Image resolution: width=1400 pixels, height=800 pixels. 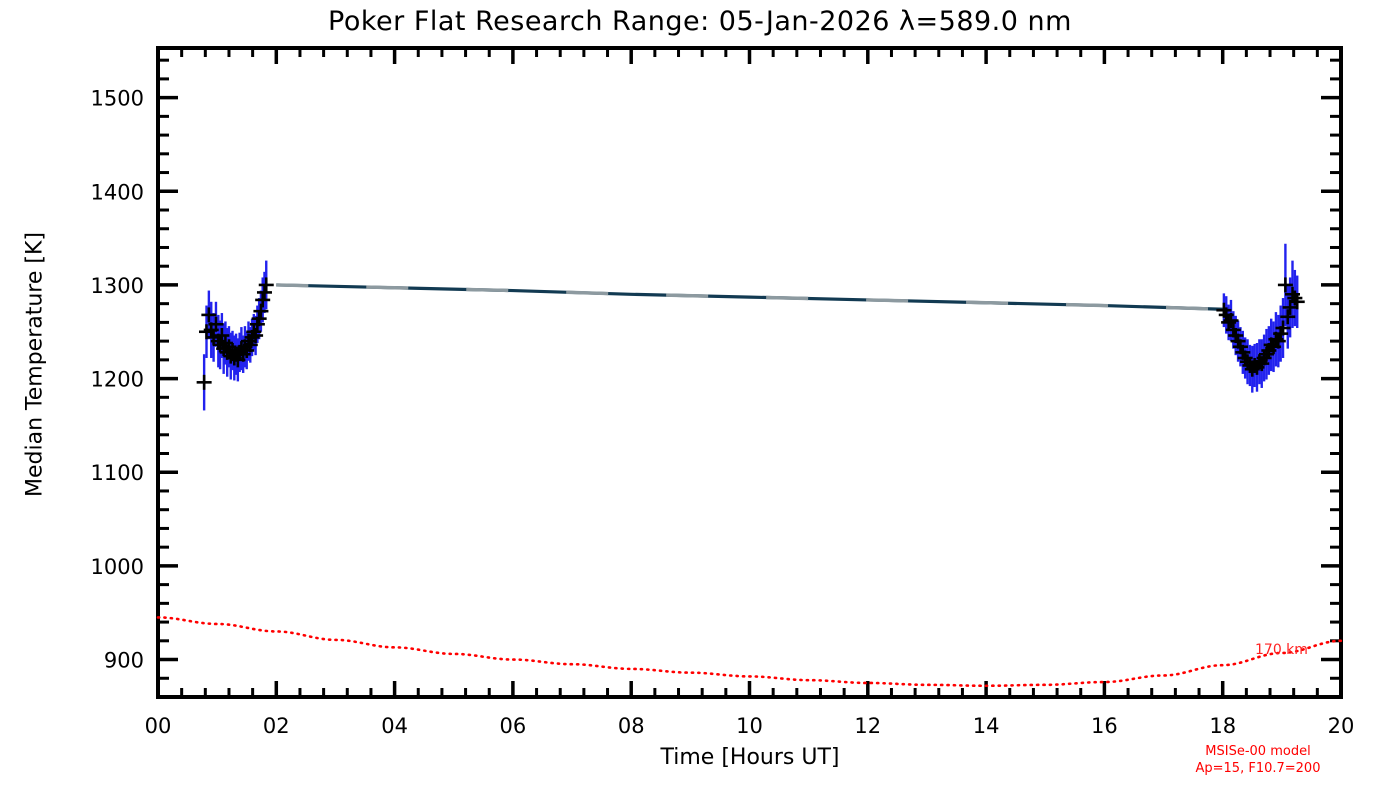 I want to click on x-axis-label: Time [Hours UT], so click(x=750, y=757).